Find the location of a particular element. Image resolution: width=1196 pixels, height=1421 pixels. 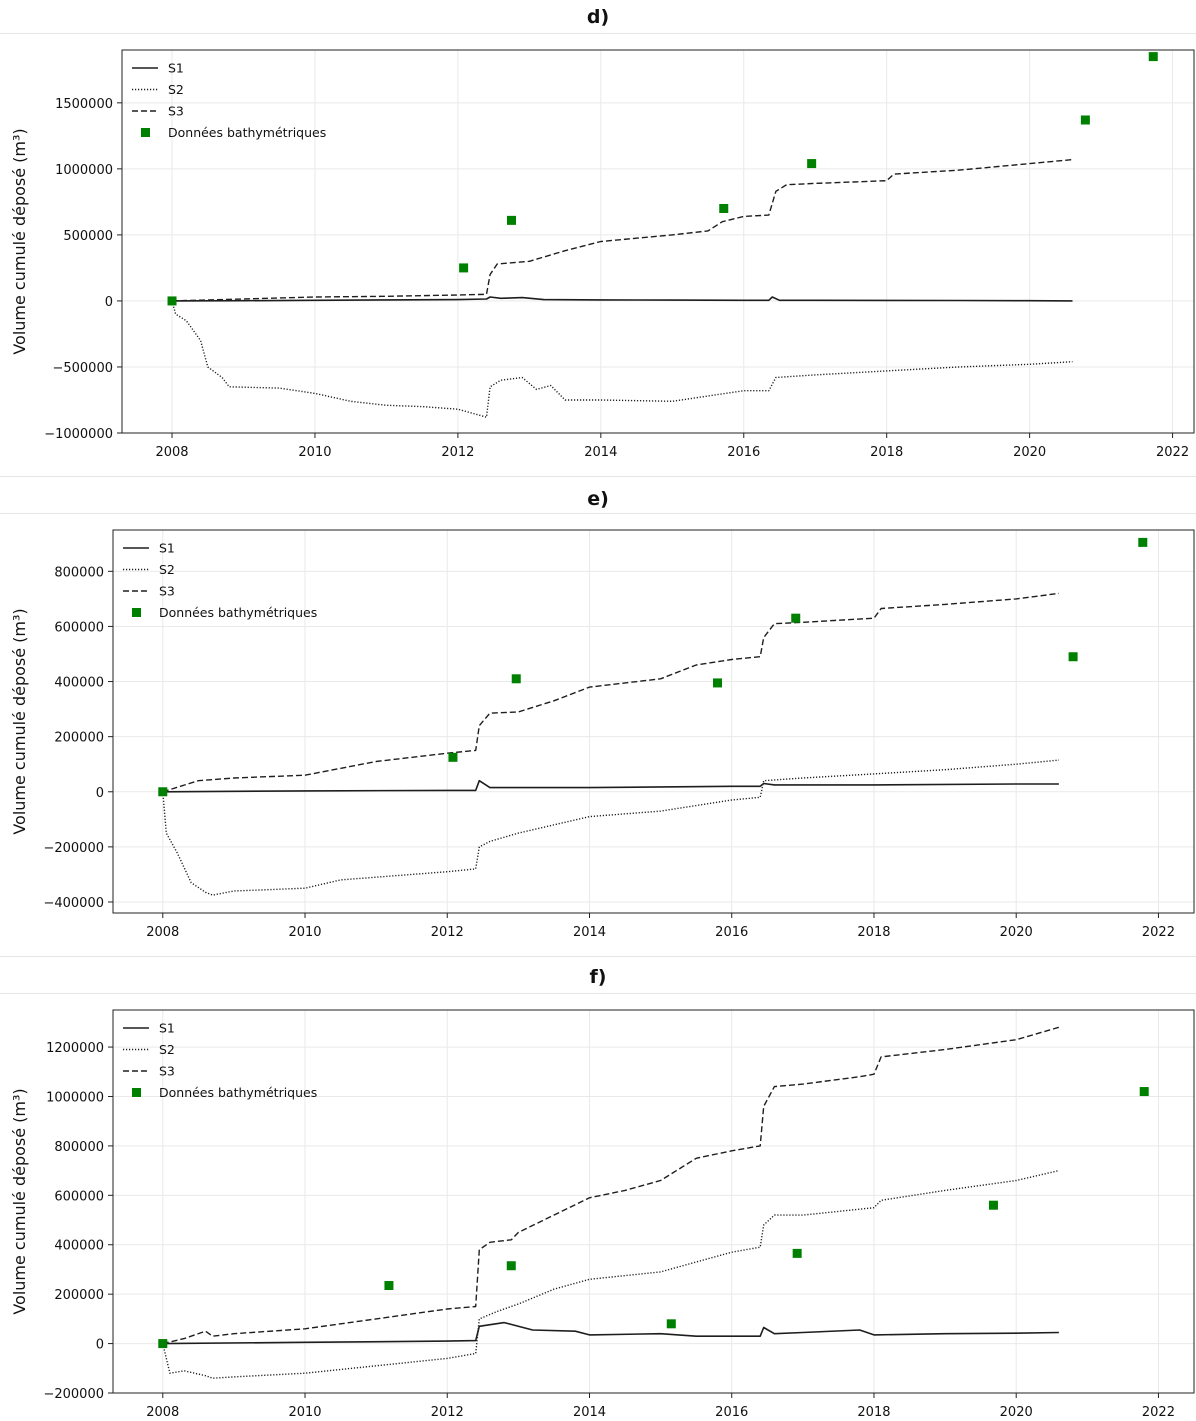

y-tick-label: −500000 is located at coordinates (82, 368).